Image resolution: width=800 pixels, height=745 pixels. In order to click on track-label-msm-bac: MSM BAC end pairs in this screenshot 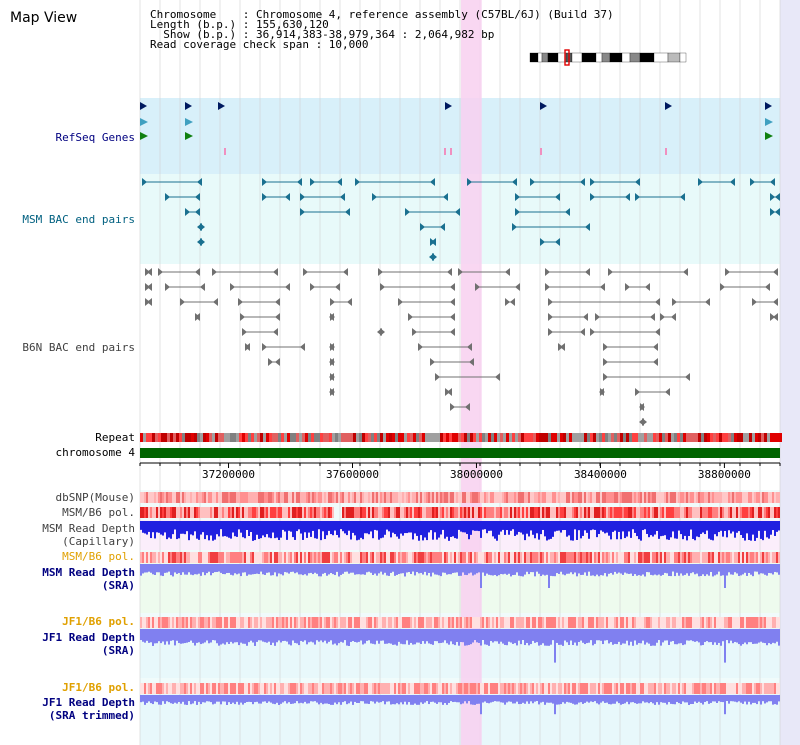, I will do `click(78, 219)`.